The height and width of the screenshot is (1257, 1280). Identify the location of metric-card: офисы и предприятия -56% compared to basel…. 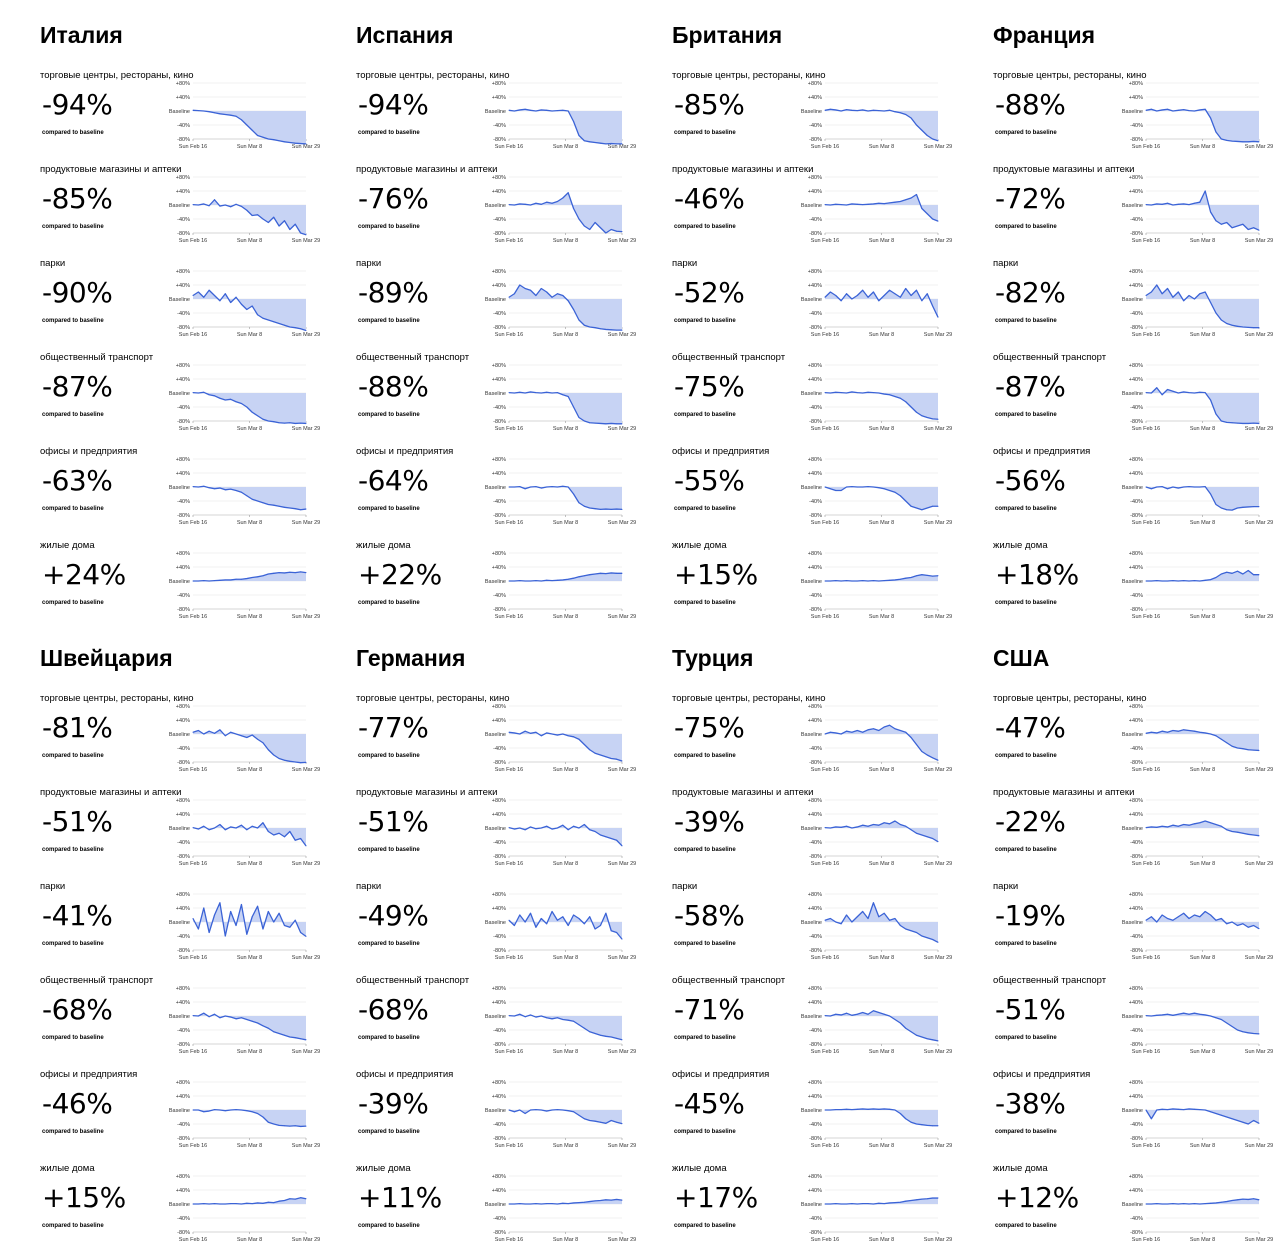
(1136, 492).